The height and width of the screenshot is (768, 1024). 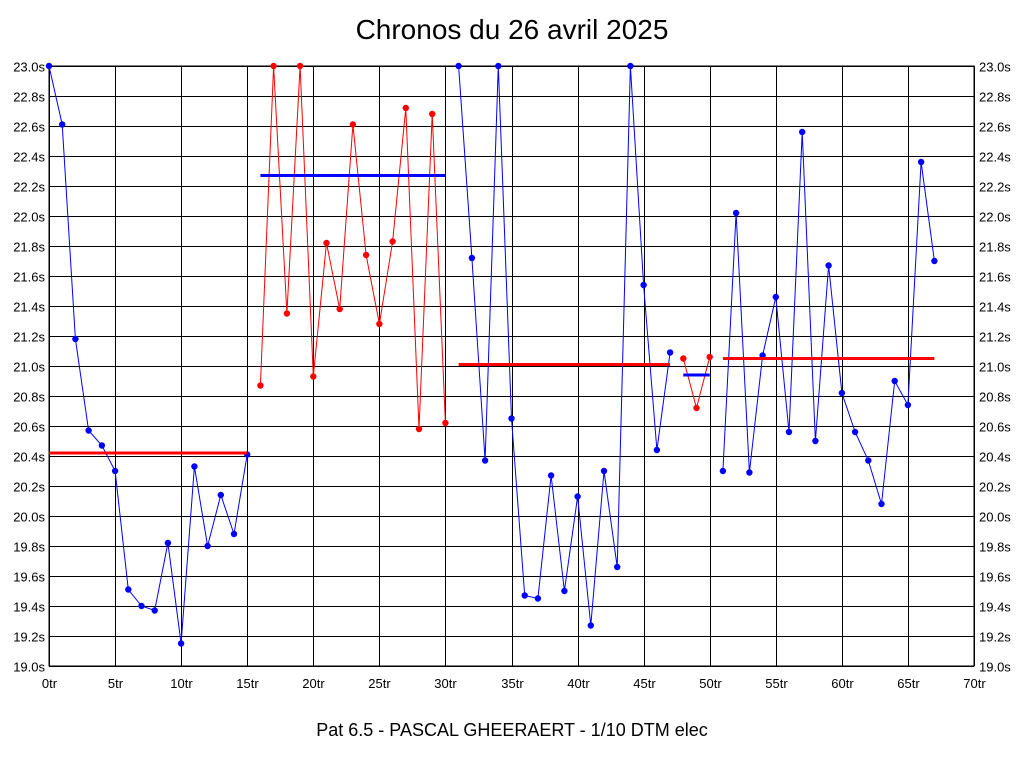 What do you see at coordinates (29, 397) in the screenshot?
I see `y-tick-label-left: 20.8s` at bounding box center [29, 397].